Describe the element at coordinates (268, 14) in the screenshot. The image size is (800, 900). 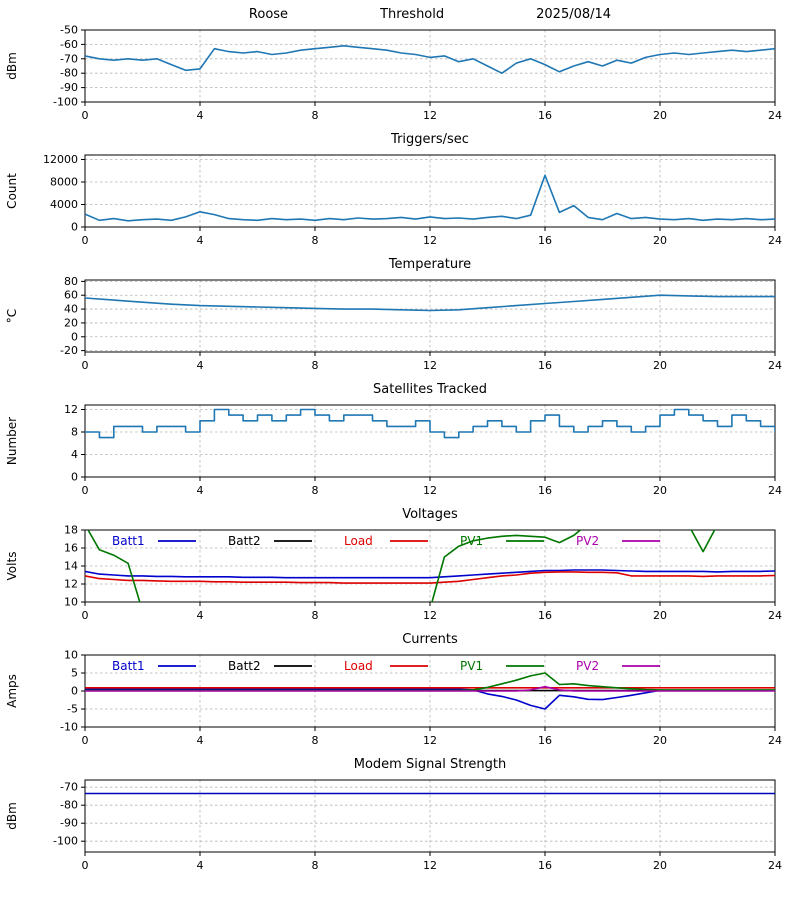
I see `title-part: Roose` at that location.